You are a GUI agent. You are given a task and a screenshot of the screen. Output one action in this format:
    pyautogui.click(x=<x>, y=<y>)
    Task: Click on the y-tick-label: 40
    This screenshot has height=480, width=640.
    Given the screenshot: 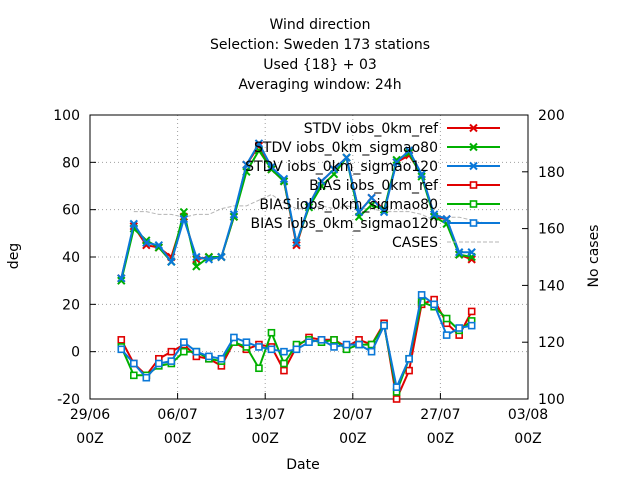 What is the action you would take?
    pyautogui.click(x=71, y=258)
    